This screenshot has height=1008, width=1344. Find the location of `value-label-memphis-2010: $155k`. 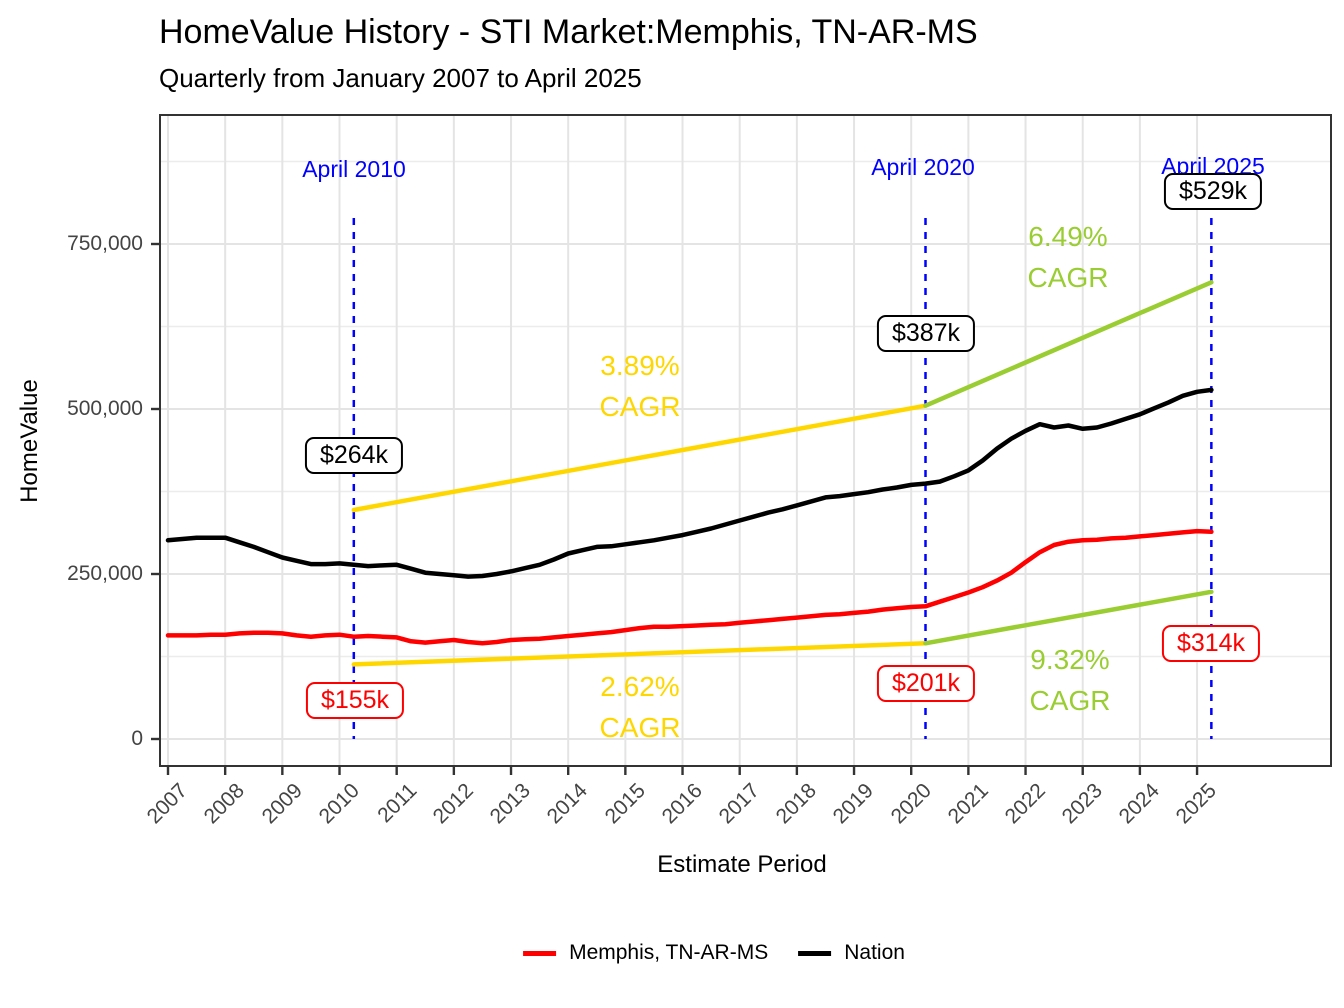

value-label-memphis-2010: $155k is located at coordinates (355, 700).